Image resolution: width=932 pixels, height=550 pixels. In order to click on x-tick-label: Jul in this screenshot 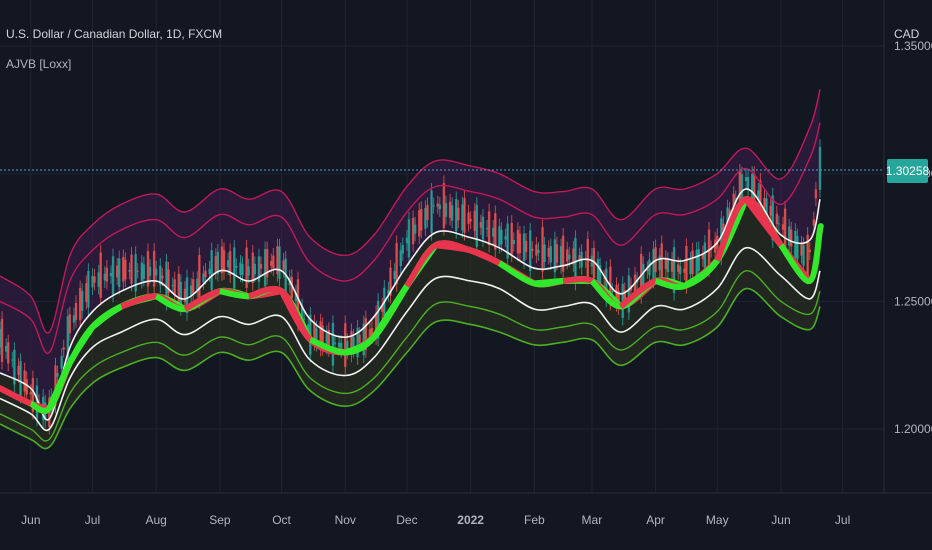, I will do `click(842, 520)`.